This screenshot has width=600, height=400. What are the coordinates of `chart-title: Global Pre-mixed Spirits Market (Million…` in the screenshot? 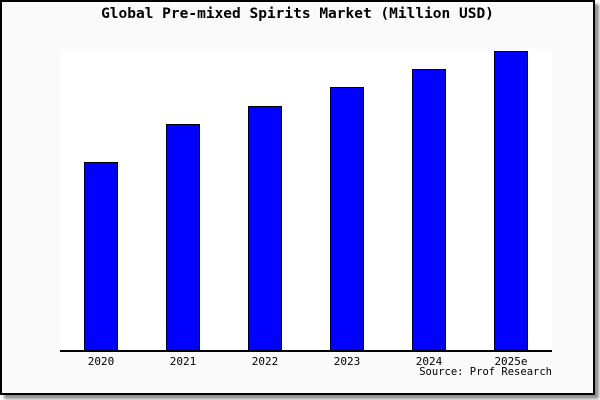 It's located at (297, 14).